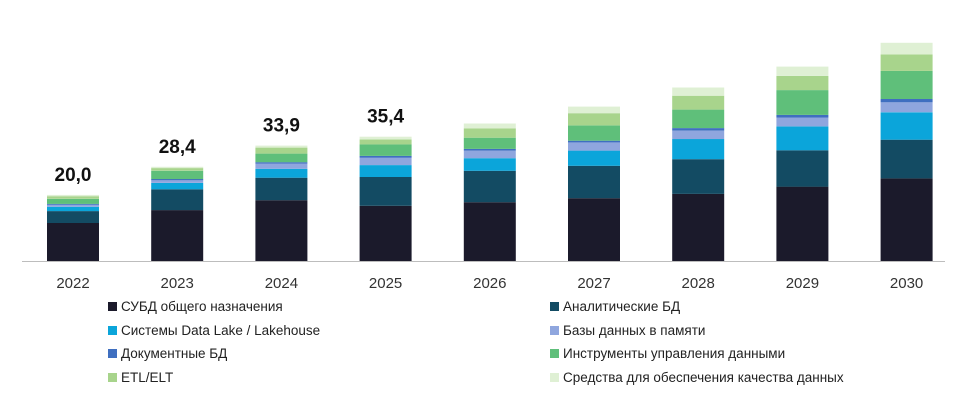 Image resolution: width=960 pixels, height=400 pixels. Describe the element at coordinates (906, 101) in the screenshot. I see `bar-segment-2030-s4` at that location.